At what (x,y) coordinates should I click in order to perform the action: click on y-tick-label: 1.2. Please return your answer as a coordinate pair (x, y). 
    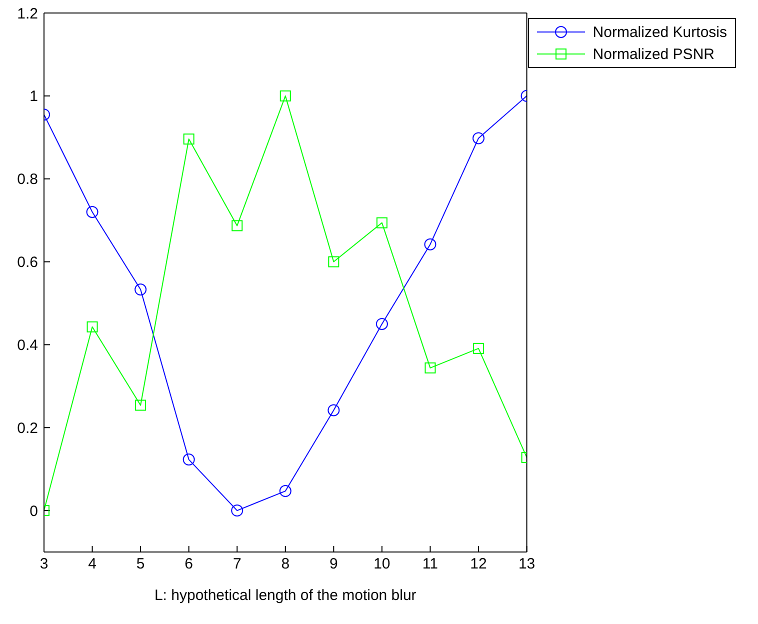
    Looking at the image, I should click on (27, 13).